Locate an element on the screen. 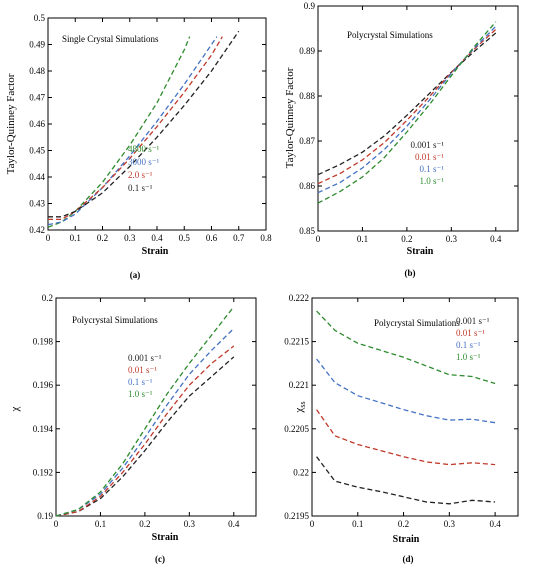 The width and height of the screenshot is (550, 569). x-tick-label: 0.8 is located at coordinates (266, 238).